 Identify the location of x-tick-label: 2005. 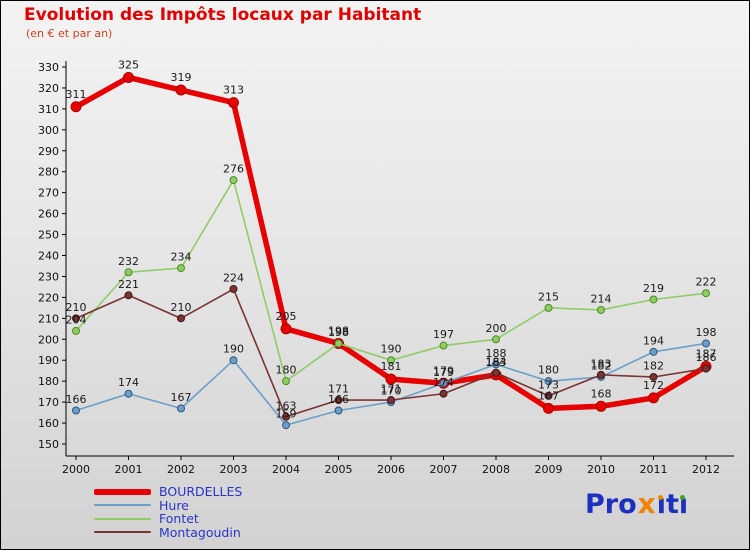
(339, 469).